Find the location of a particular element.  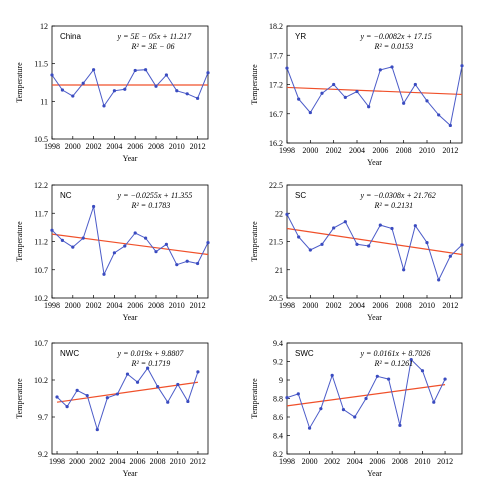

x-tick-label: 2010 is located at coordinates (178, 461).